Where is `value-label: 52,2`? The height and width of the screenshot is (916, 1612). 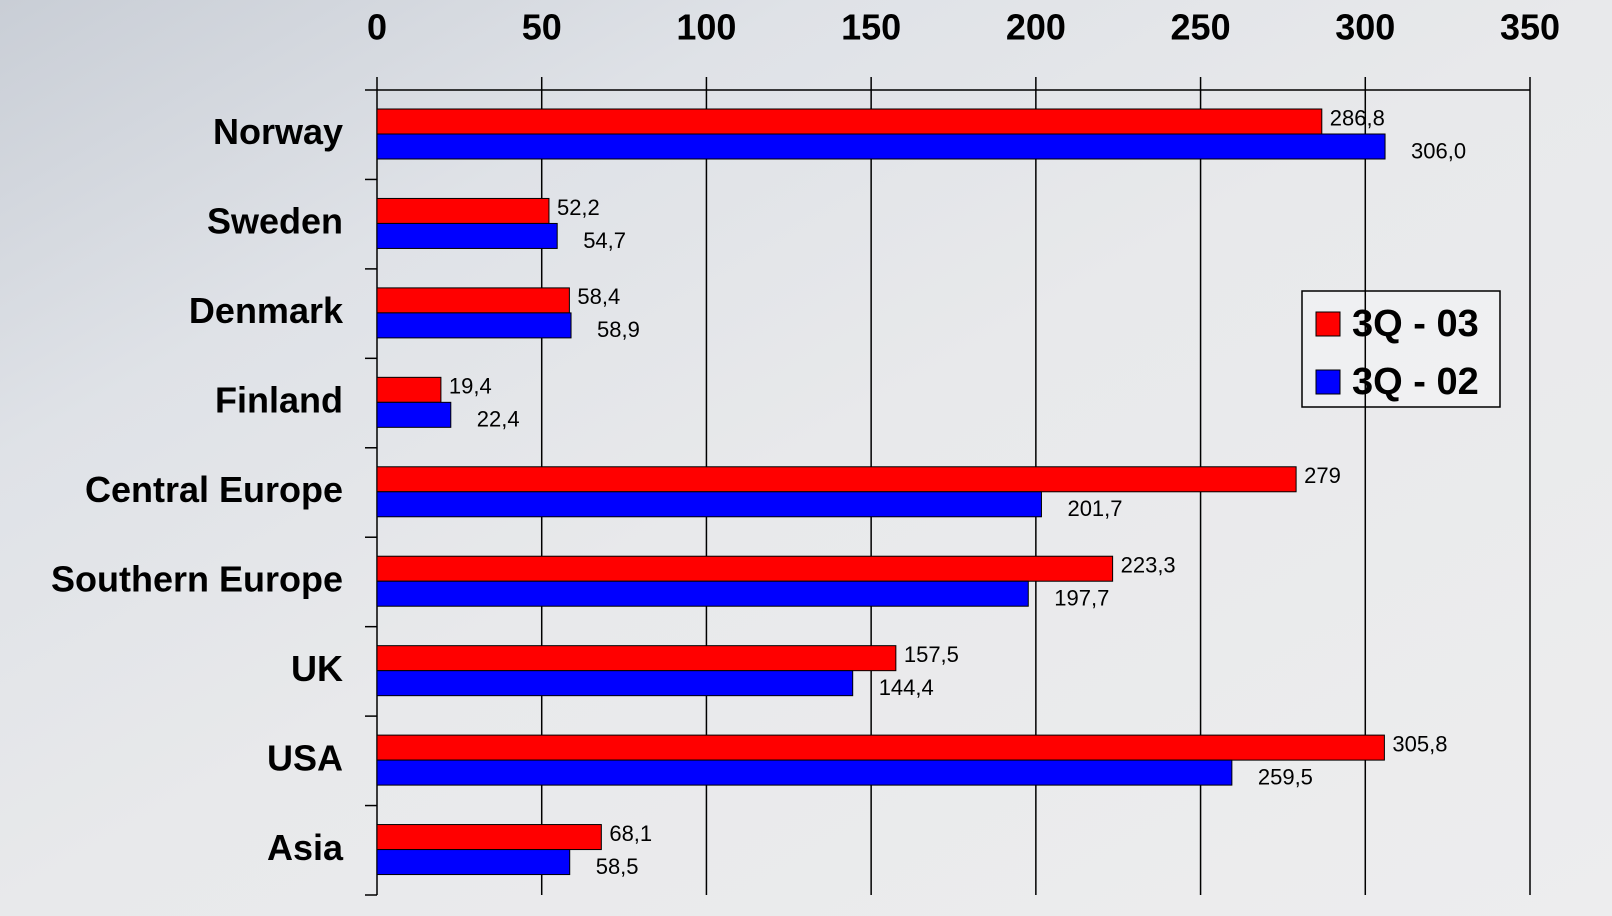
value-label: 52,2 is located at coordinates (578, 207).